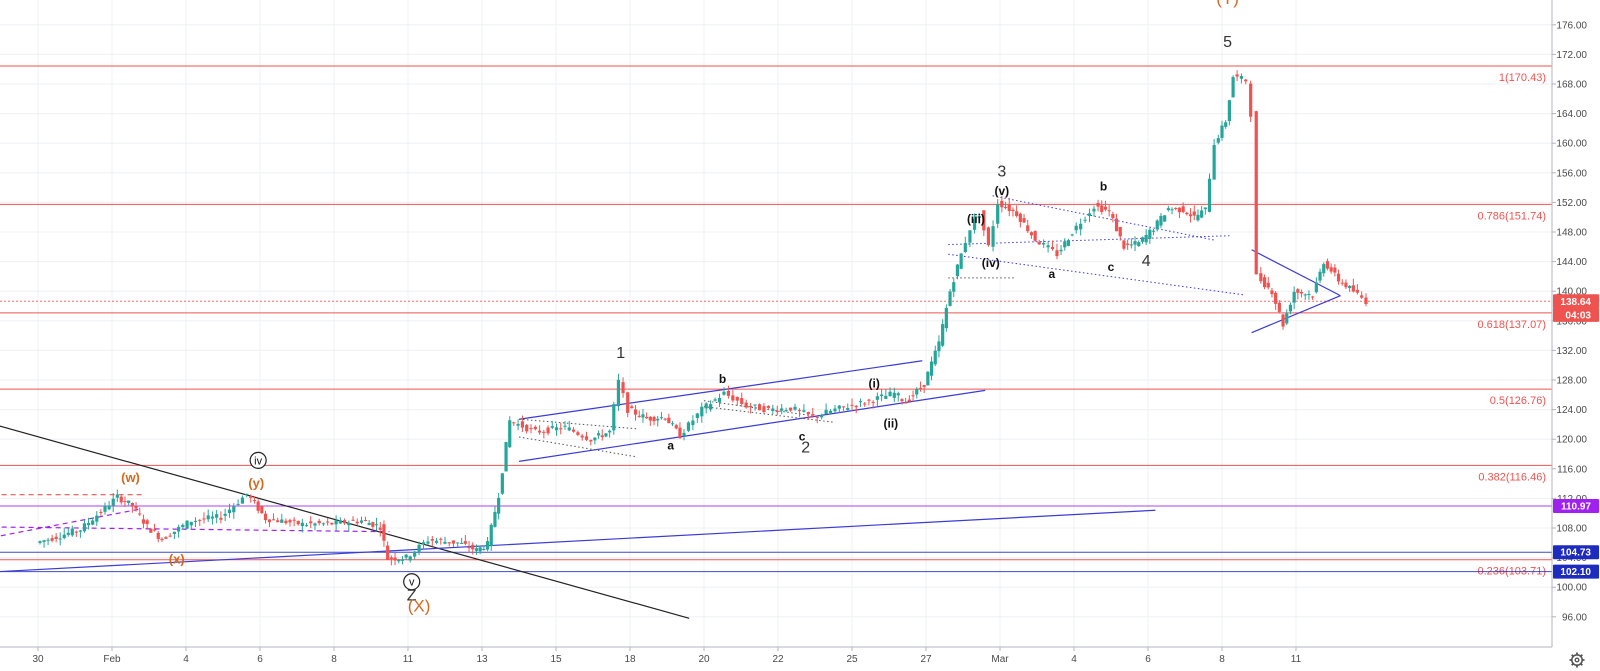 The image size is (1600, 671). I want to click on price-tick-label: 148.00, so click(1571, 233).